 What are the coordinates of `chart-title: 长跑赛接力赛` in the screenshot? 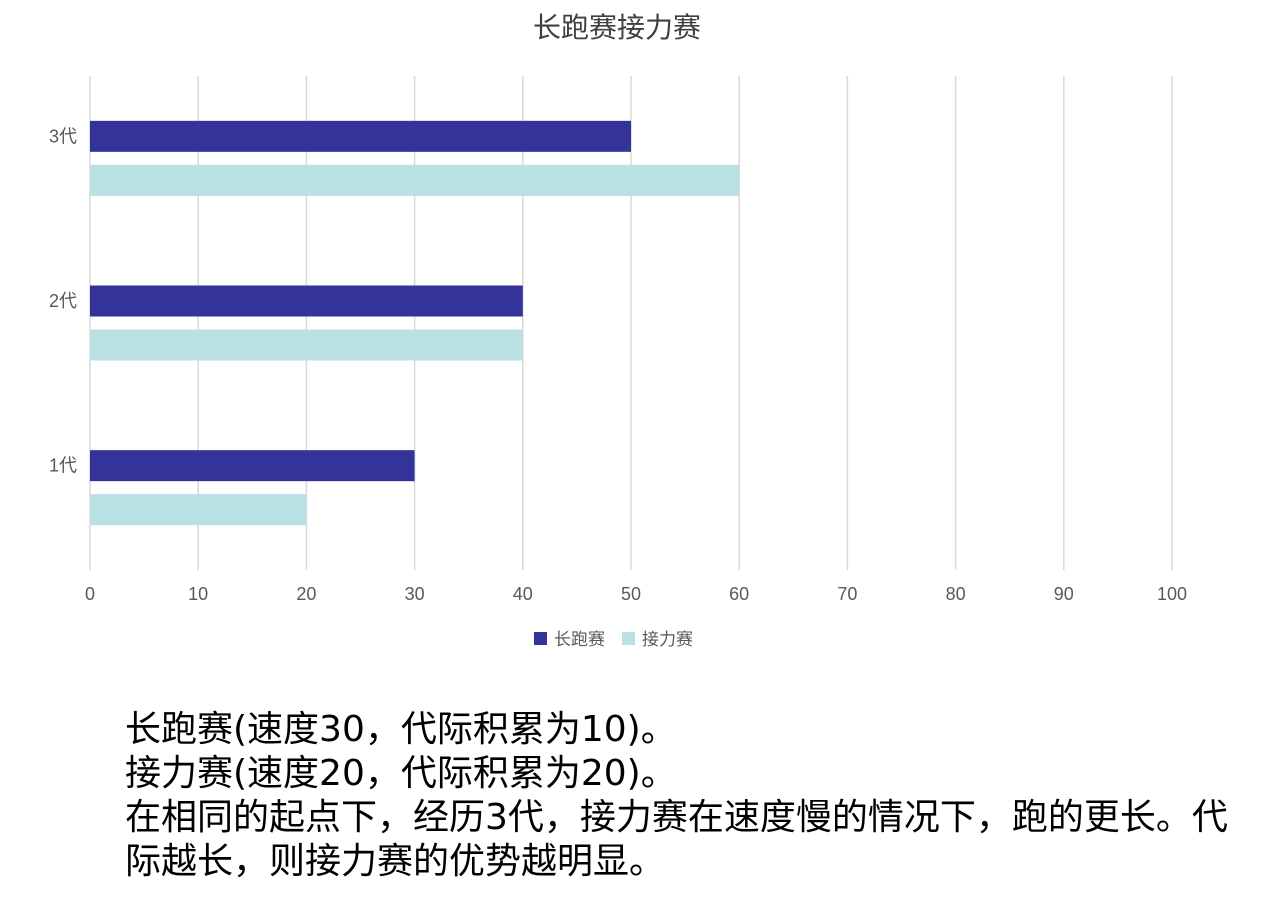 It's located at (617, 27).